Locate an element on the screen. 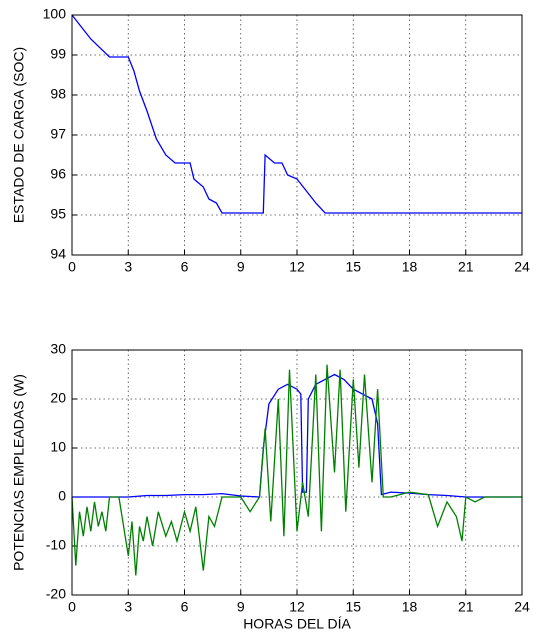 The height and width of the screenshot is (638, 534). y-tick-label: 97 is located at coordinates (58, 134).